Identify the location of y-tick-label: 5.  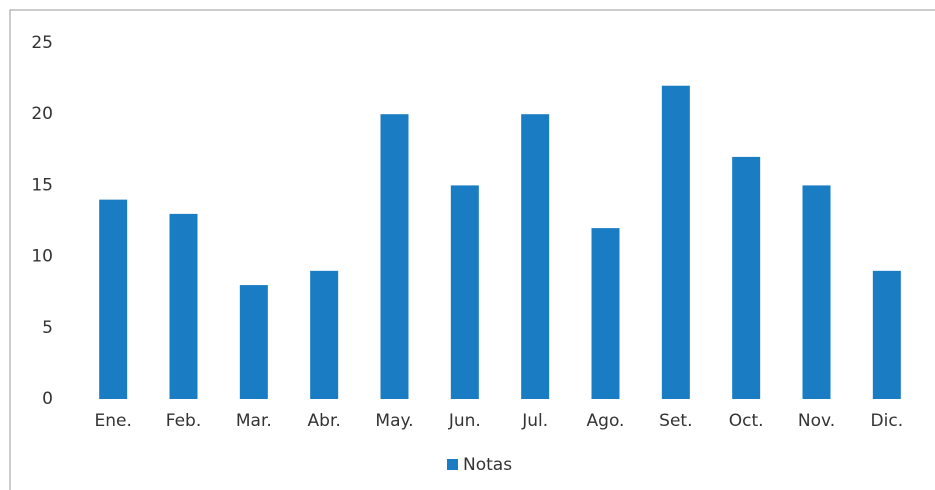
(47, 328).